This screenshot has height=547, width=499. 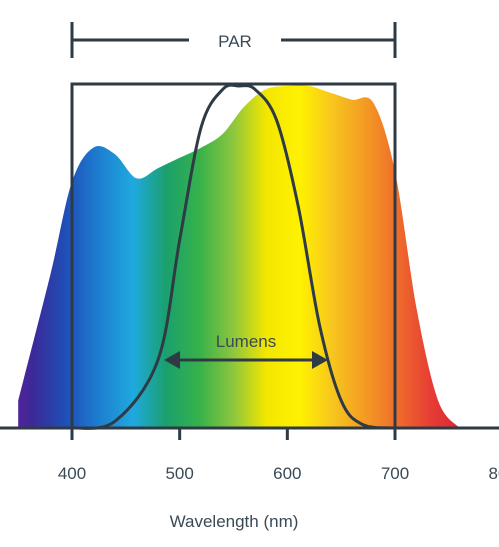 I want to click on x-tick-label: 500, so click(x=179, y=473).